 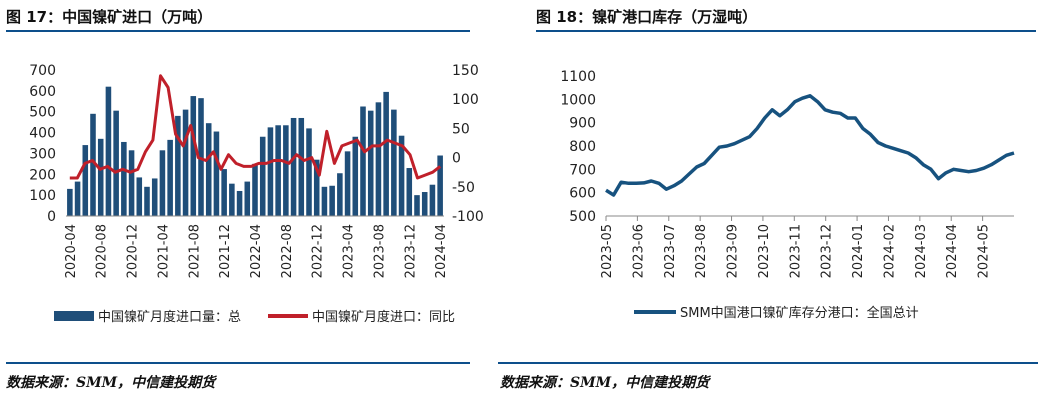 What do you see at coordinates (133, 251) in the screenshot?
I see `x-tick-label: 2020-12` at bounding box center [133, 251].